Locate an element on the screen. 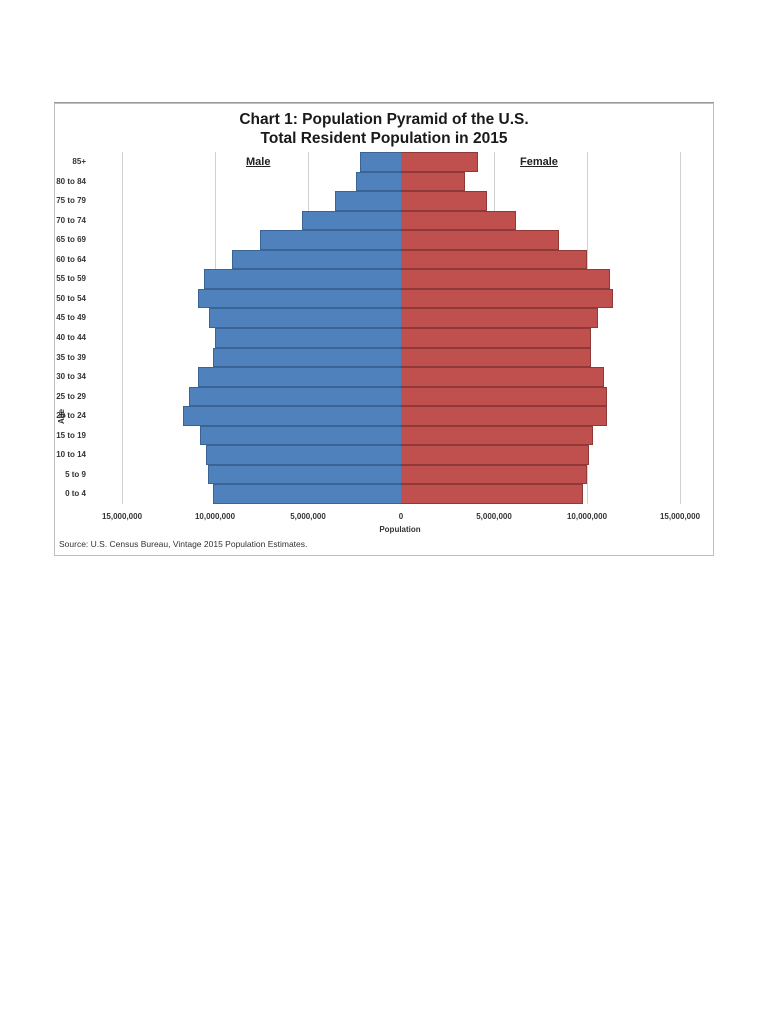 The image size is (768, 1024). age-group-label: 30 to 34 is located at coordinates (71, 377).